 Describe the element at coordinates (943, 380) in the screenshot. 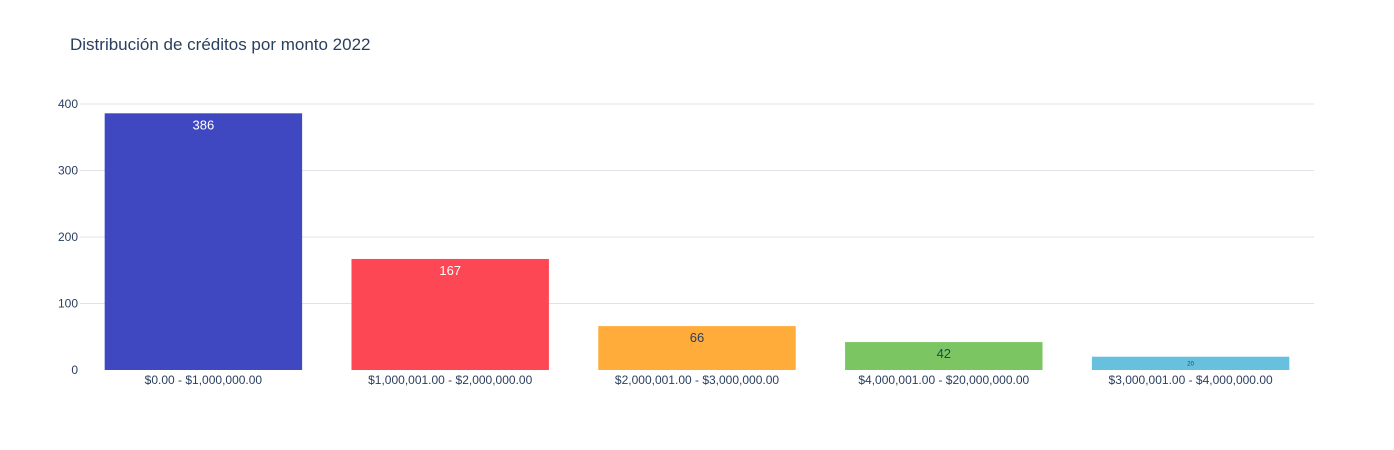

I see `x-tick-label: $4,000,001.00 - $20,000,000.00` at that location.